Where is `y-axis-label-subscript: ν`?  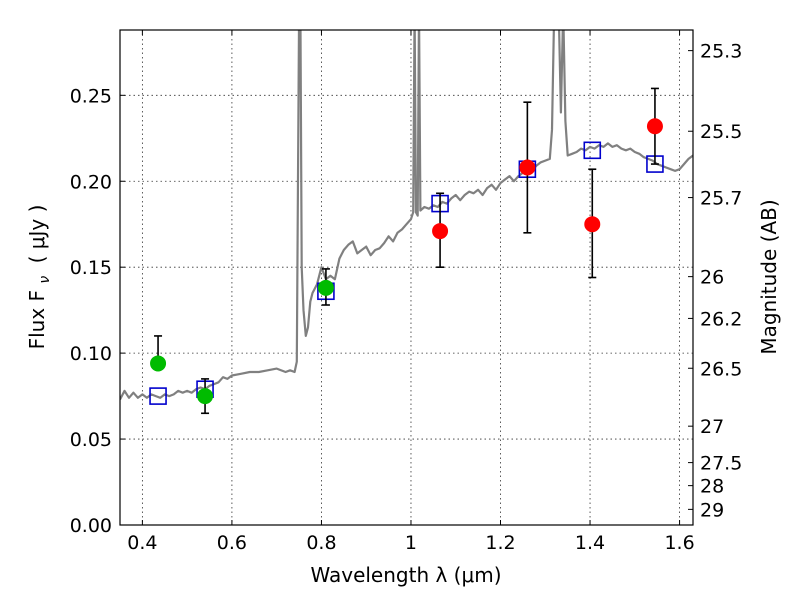 y-axis-label-subscript: ν is located at coordinates (45, 280).